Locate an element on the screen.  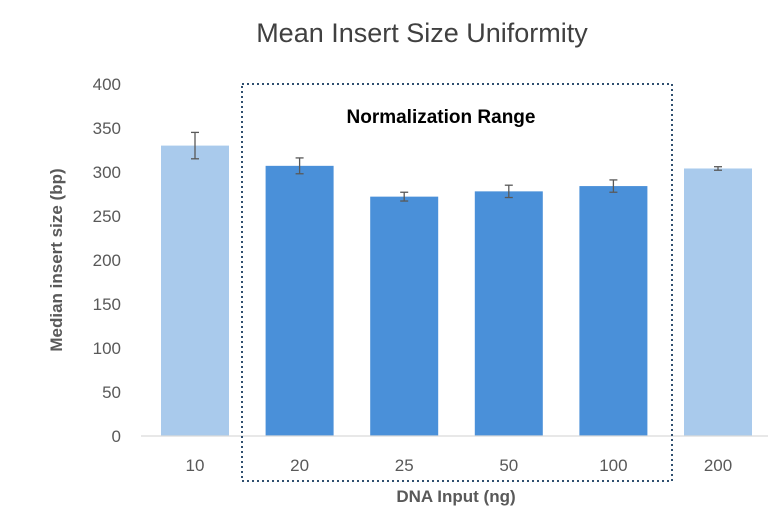
y-tick-label: 0 is located at coordinates (116, 436).